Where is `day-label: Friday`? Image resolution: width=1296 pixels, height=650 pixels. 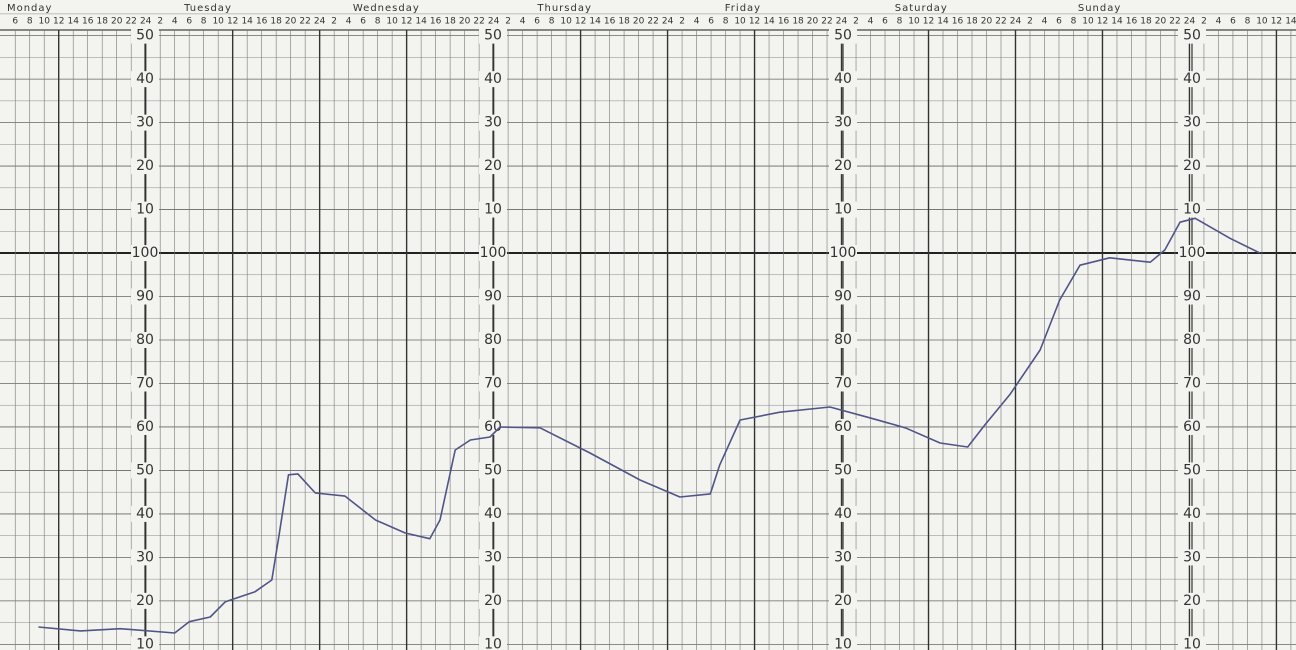 day-label: Friday is located at coordinates (743, 8).